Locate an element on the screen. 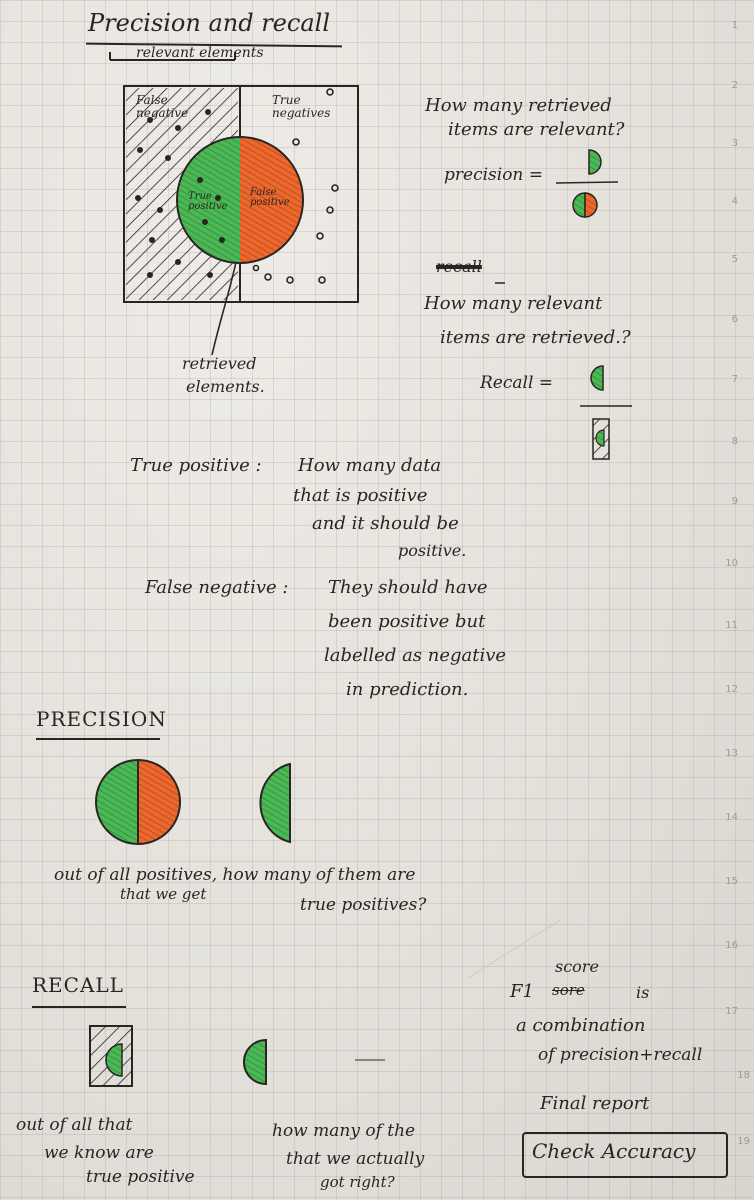  page-number: 11 is located at coordinates (731, 625).